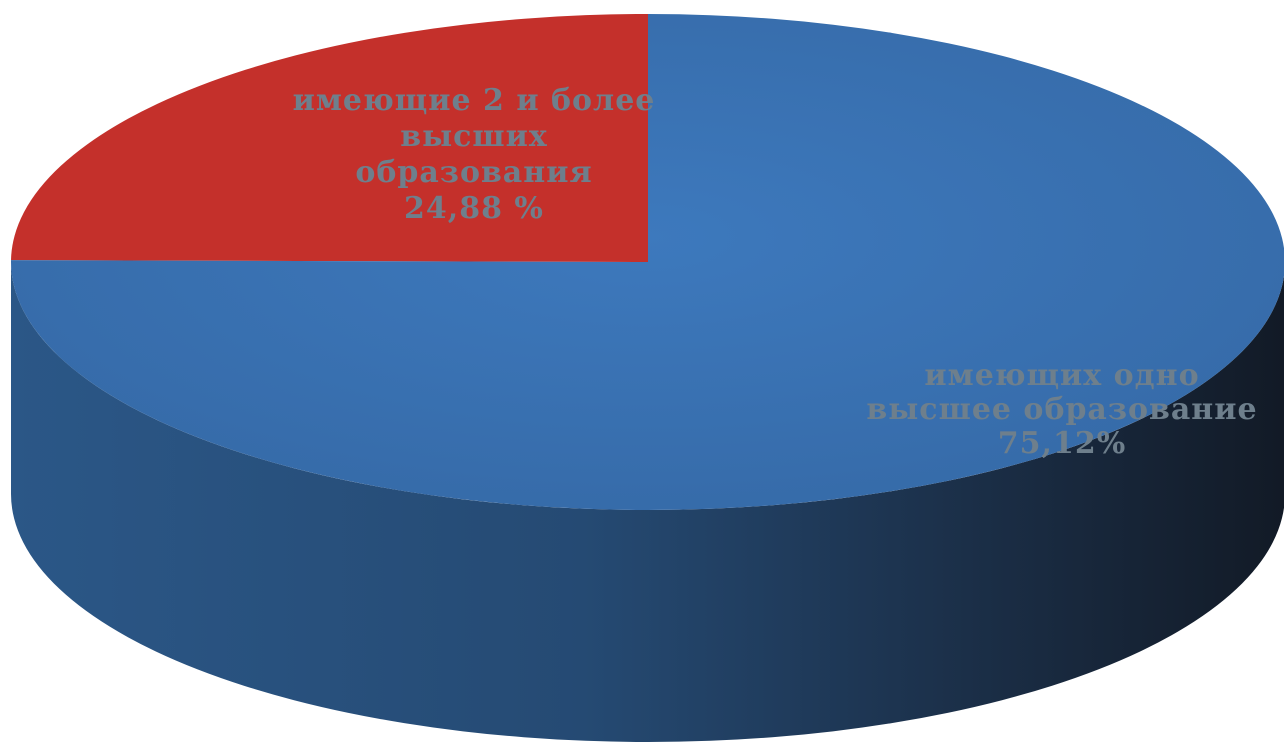  I want to click on pie-slice-1-label-line: имеющие 2 и более, so click(474, 100).